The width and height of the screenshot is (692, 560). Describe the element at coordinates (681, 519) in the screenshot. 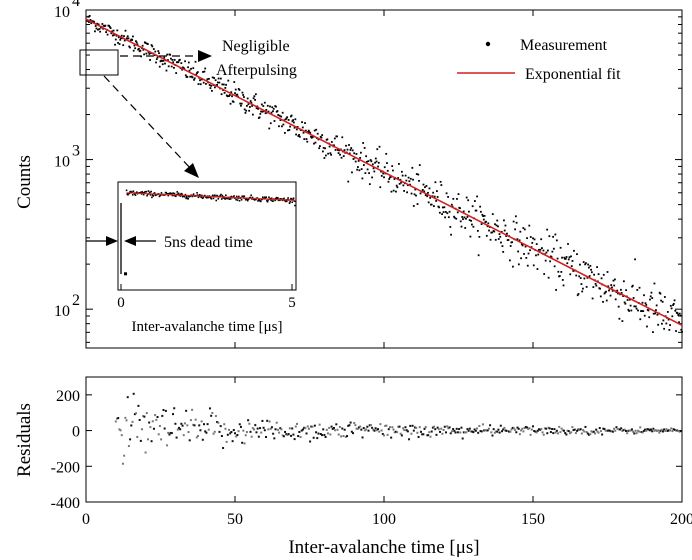

I see `res-x-tick-label: 200` at that location.